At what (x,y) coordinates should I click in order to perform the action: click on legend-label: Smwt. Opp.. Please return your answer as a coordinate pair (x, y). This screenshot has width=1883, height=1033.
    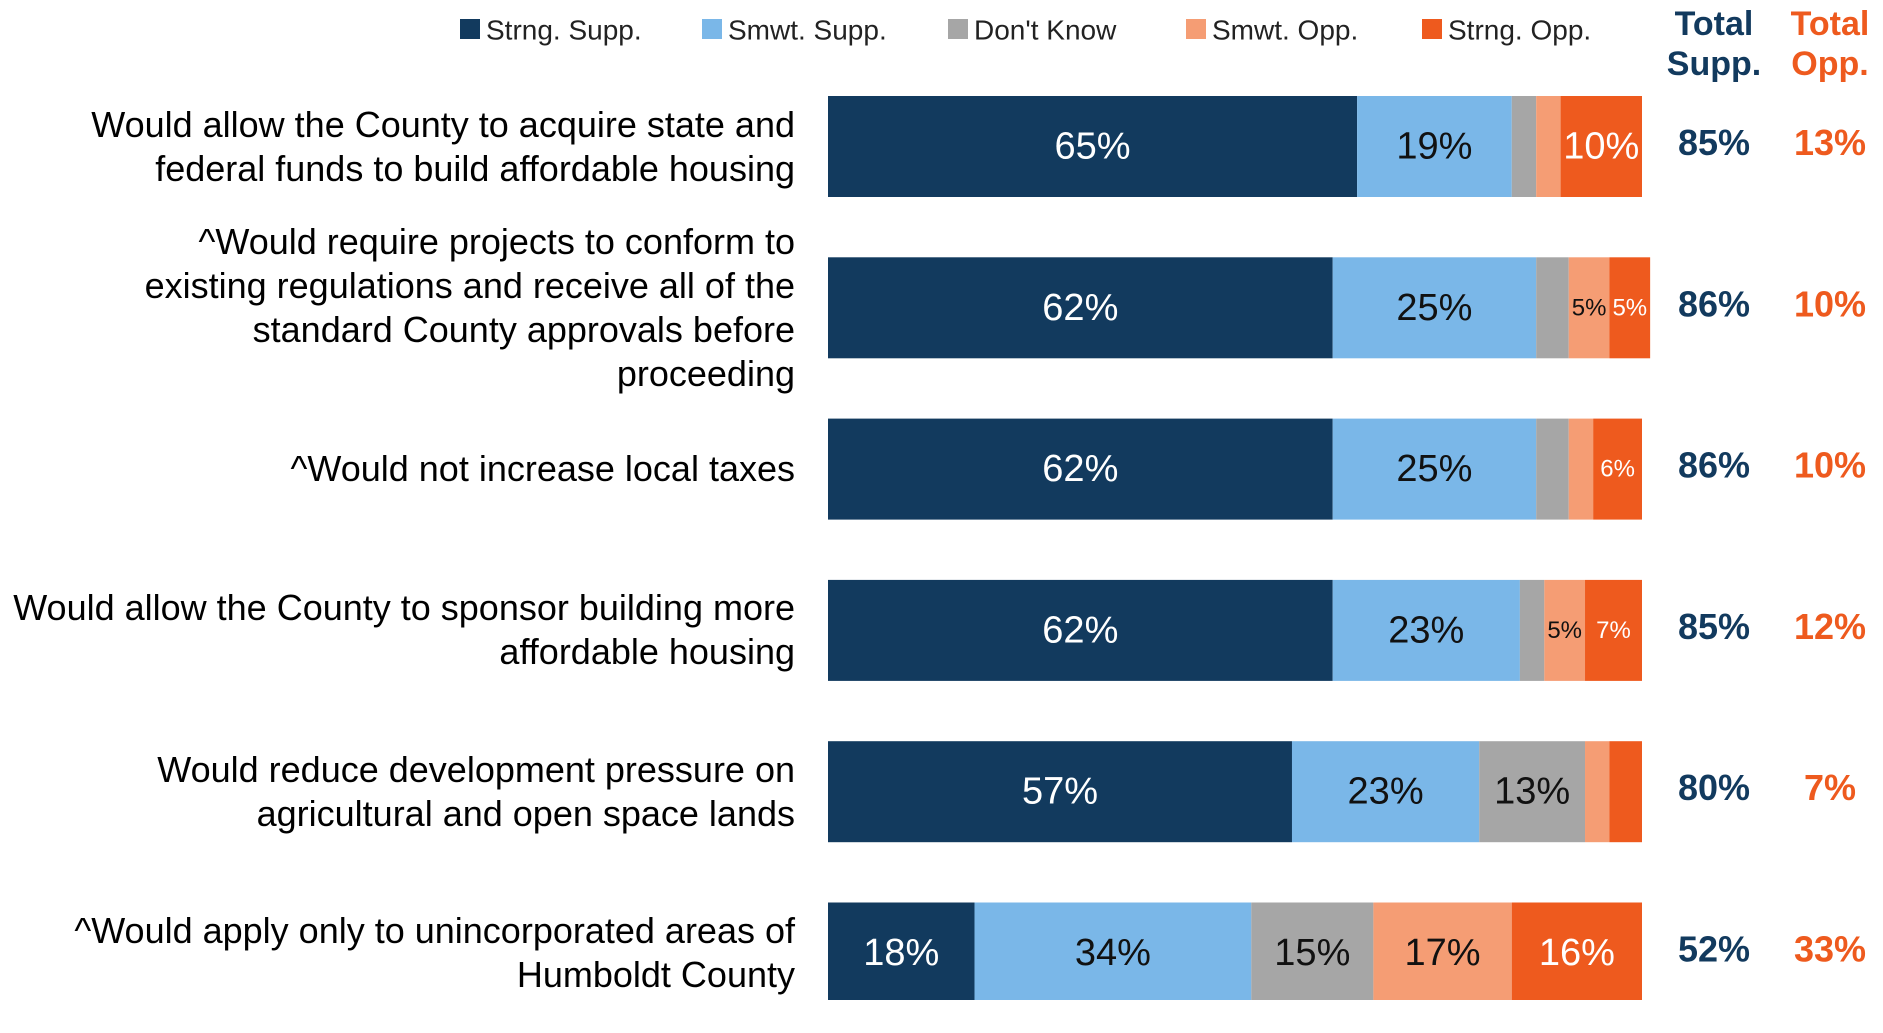
    Looking at the image, I should click on (1285, 30).